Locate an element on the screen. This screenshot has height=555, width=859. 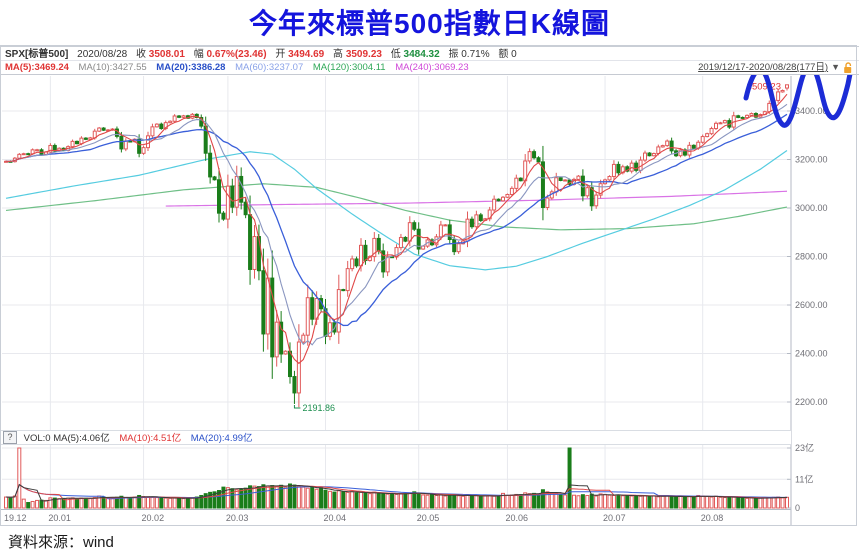
help-icon: ? is located at coordinates (10, 437).